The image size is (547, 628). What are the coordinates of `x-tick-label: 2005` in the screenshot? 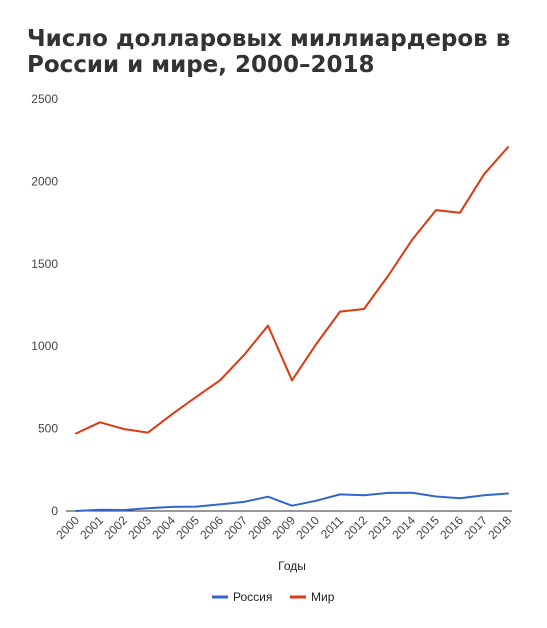 It's located at (187, 527).